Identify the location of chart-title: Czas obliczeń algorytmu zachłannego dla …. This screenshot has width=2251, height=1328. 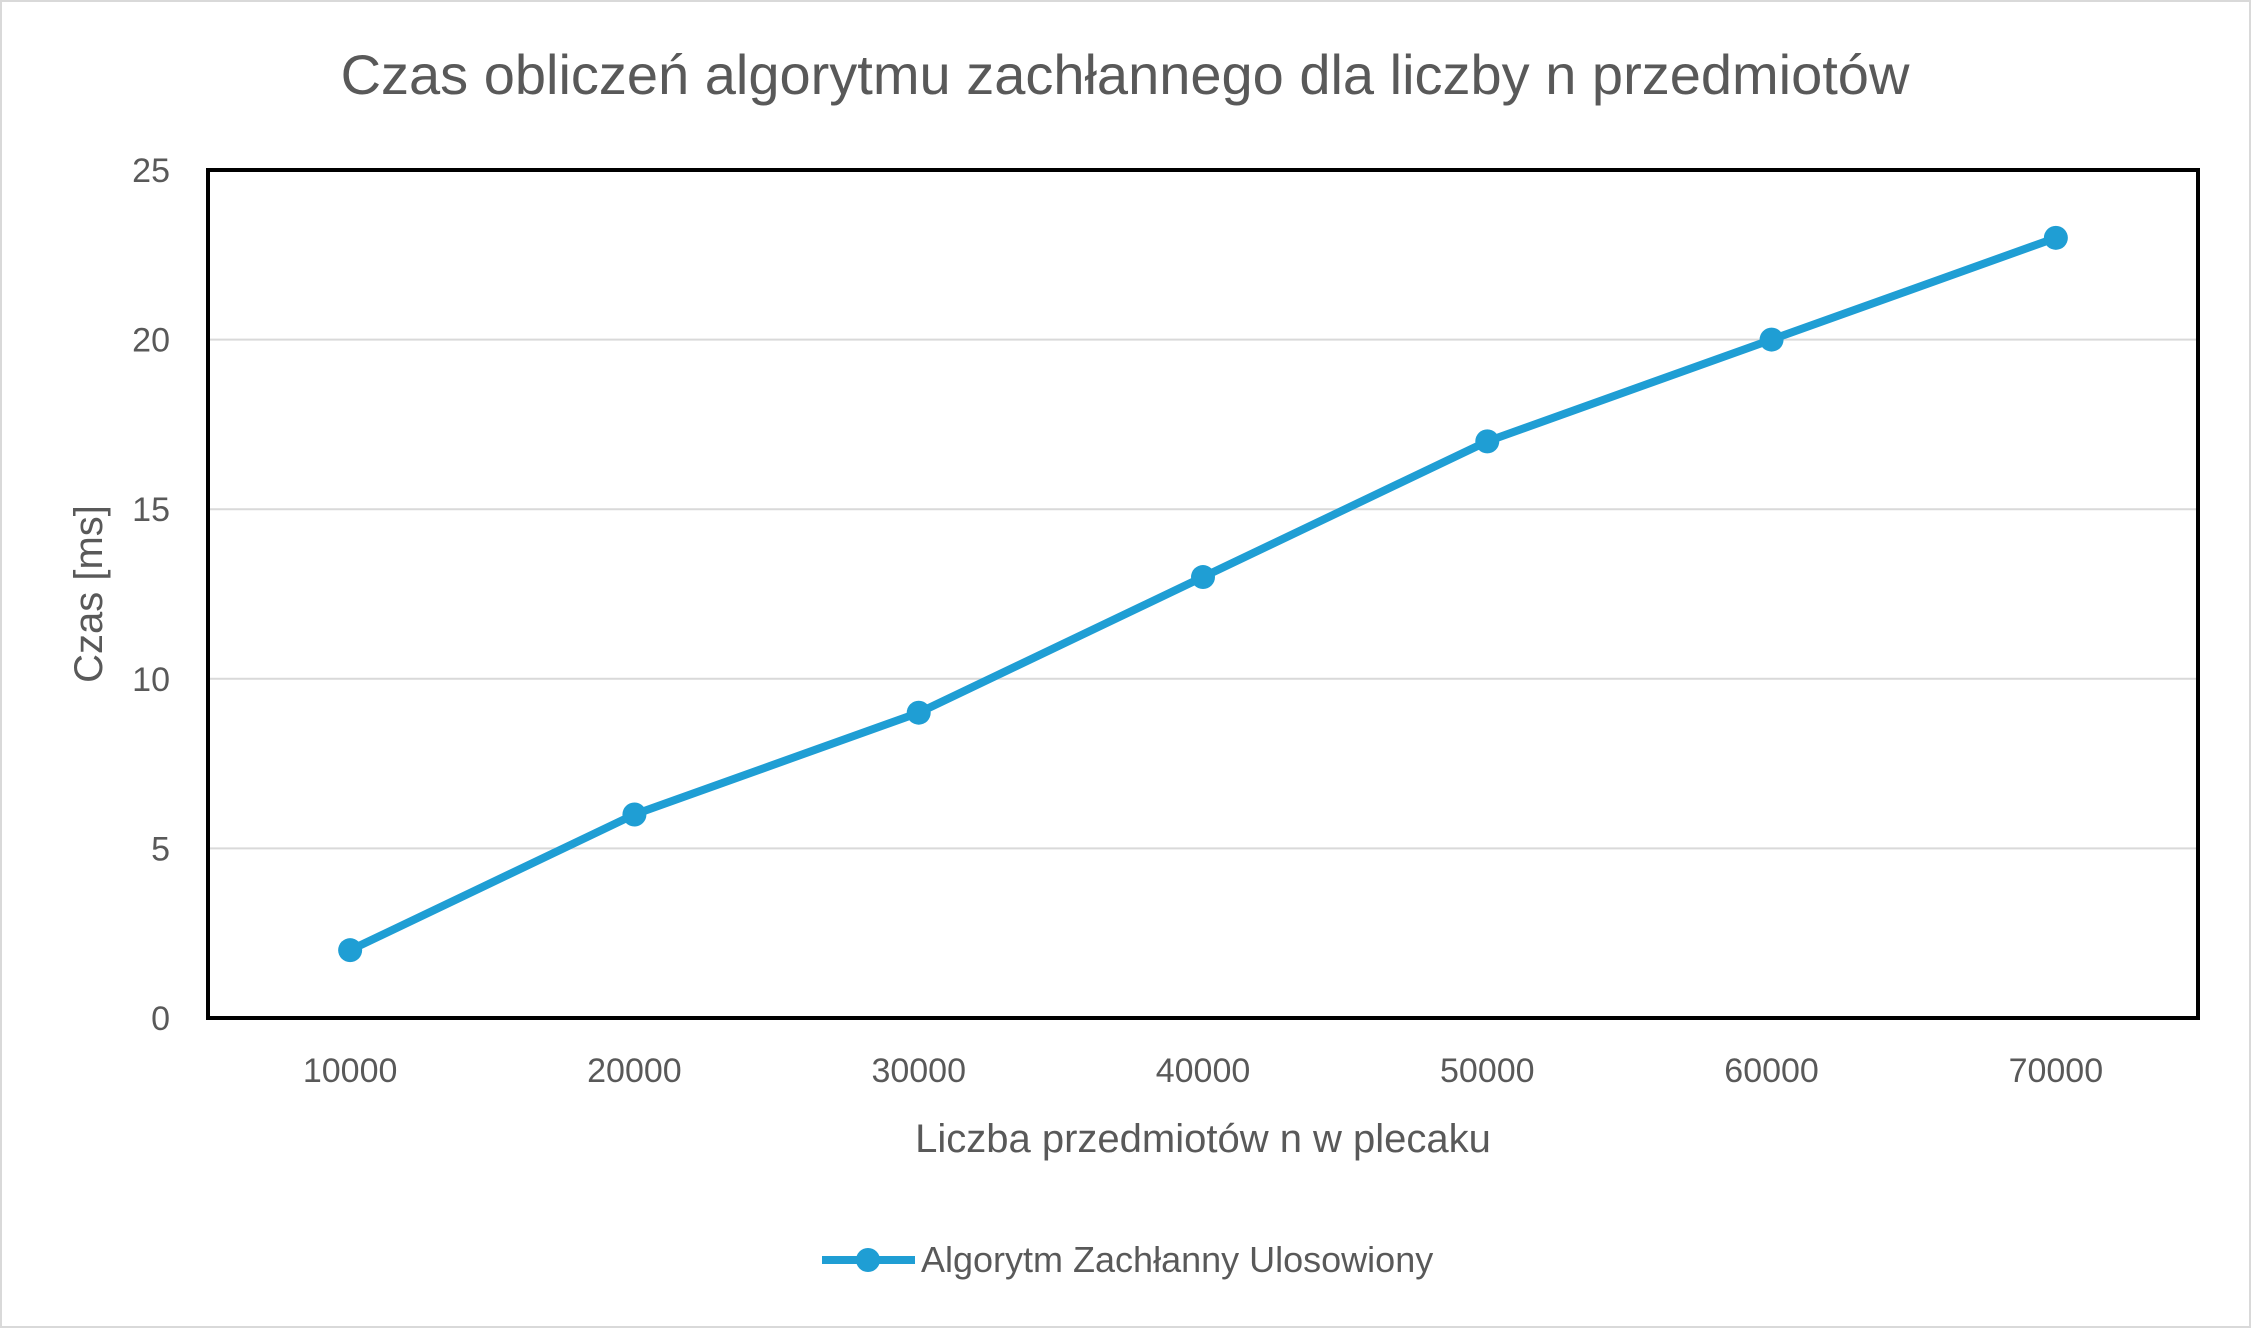
(1125, 74).